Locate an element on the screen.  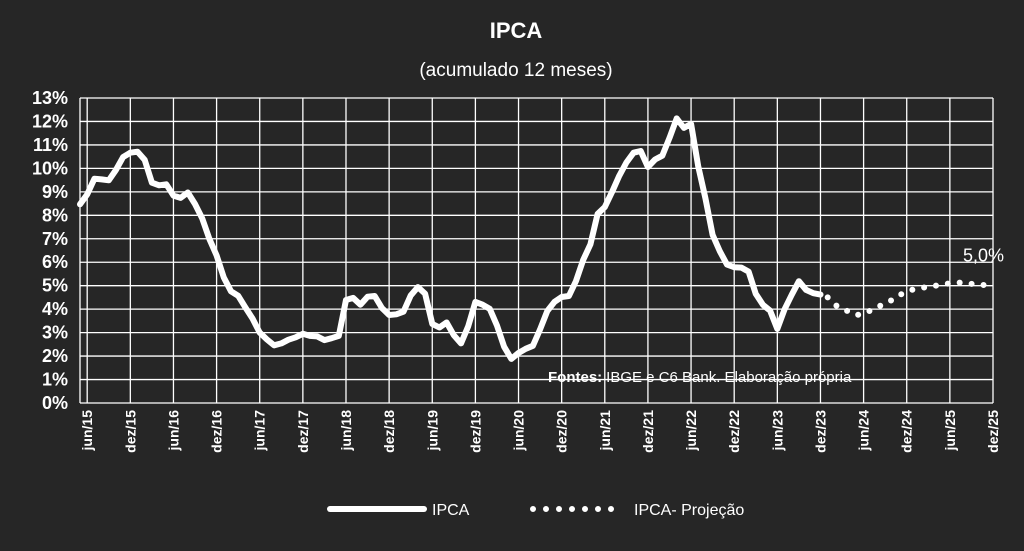
x-tick-label: dez/19 is located at coordinates (475, 431).